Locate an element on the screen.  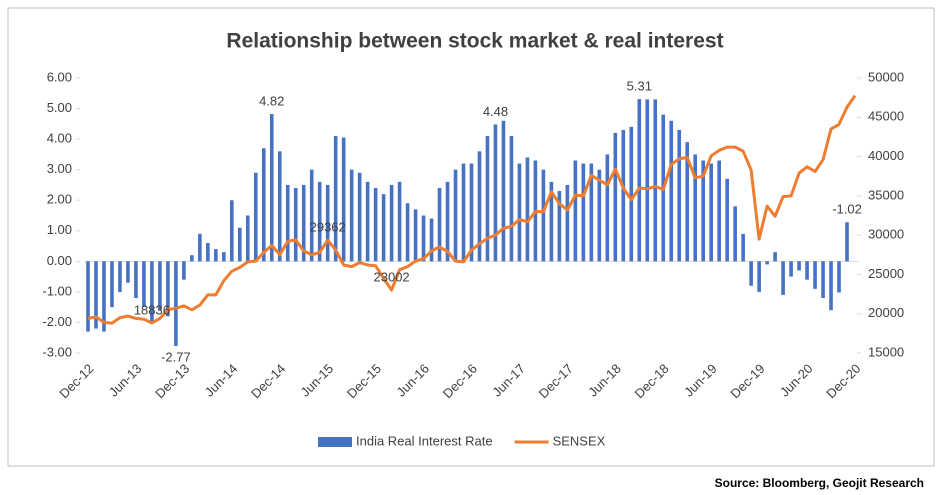
data-label: -1.02 is located at coordinates (847, 209).